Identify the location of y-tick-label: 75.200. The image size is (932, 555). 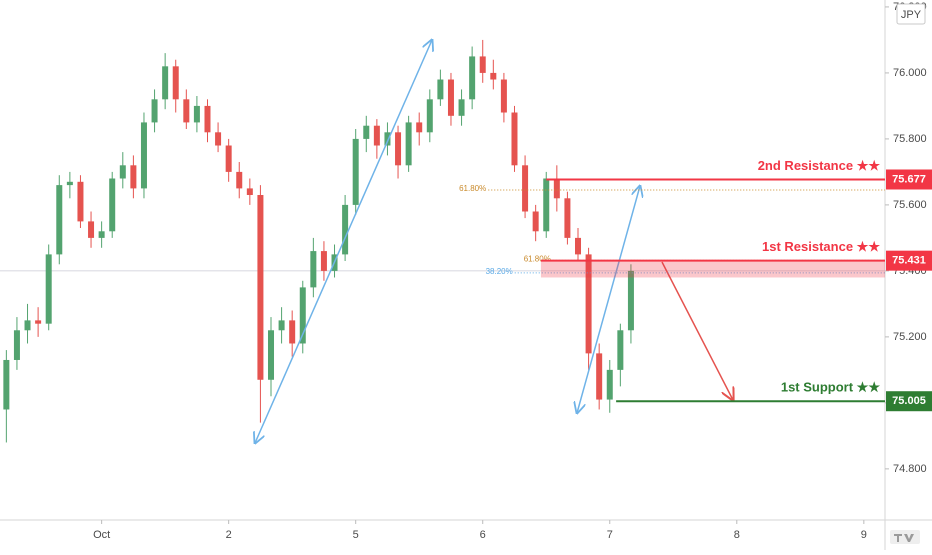
(910, 337).